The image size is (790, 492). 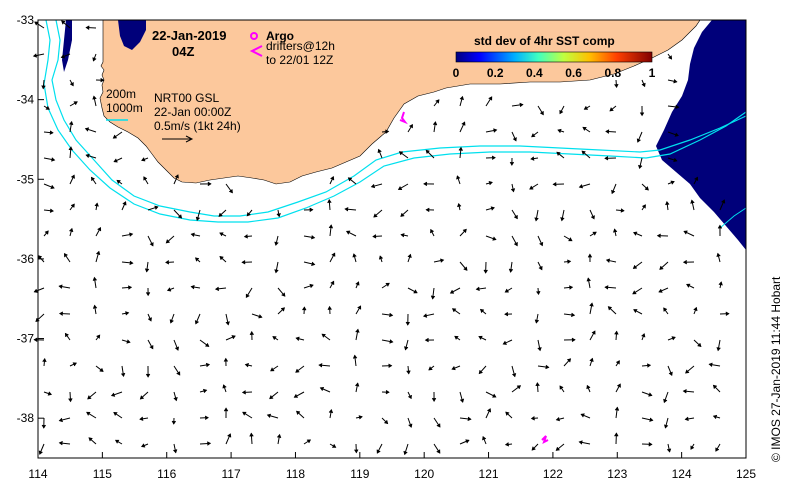 What do you see at coordinates (495, 73) in the screenshot?
I see `colorbar-tick-label: 0.2` at bounding box center [495, 73].